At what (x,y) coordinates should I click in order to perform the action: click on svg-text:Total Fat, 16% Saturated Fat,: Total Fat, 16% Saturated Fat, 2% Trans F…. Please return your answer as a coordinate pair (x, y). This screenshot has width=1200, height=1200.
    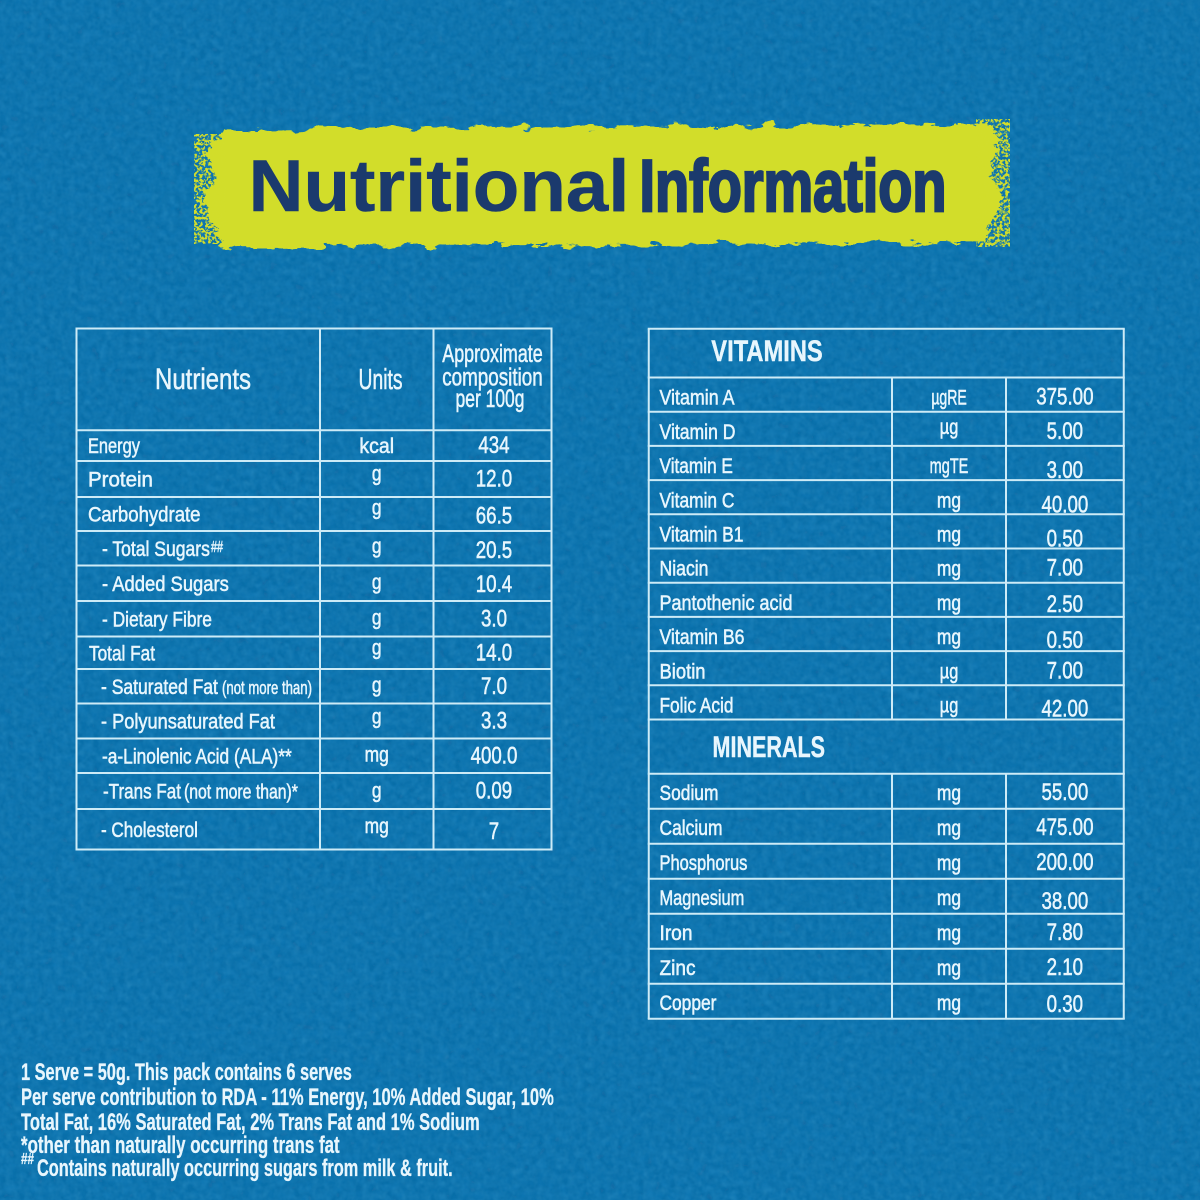
    Looking at the image, I should click on (250, 1122).